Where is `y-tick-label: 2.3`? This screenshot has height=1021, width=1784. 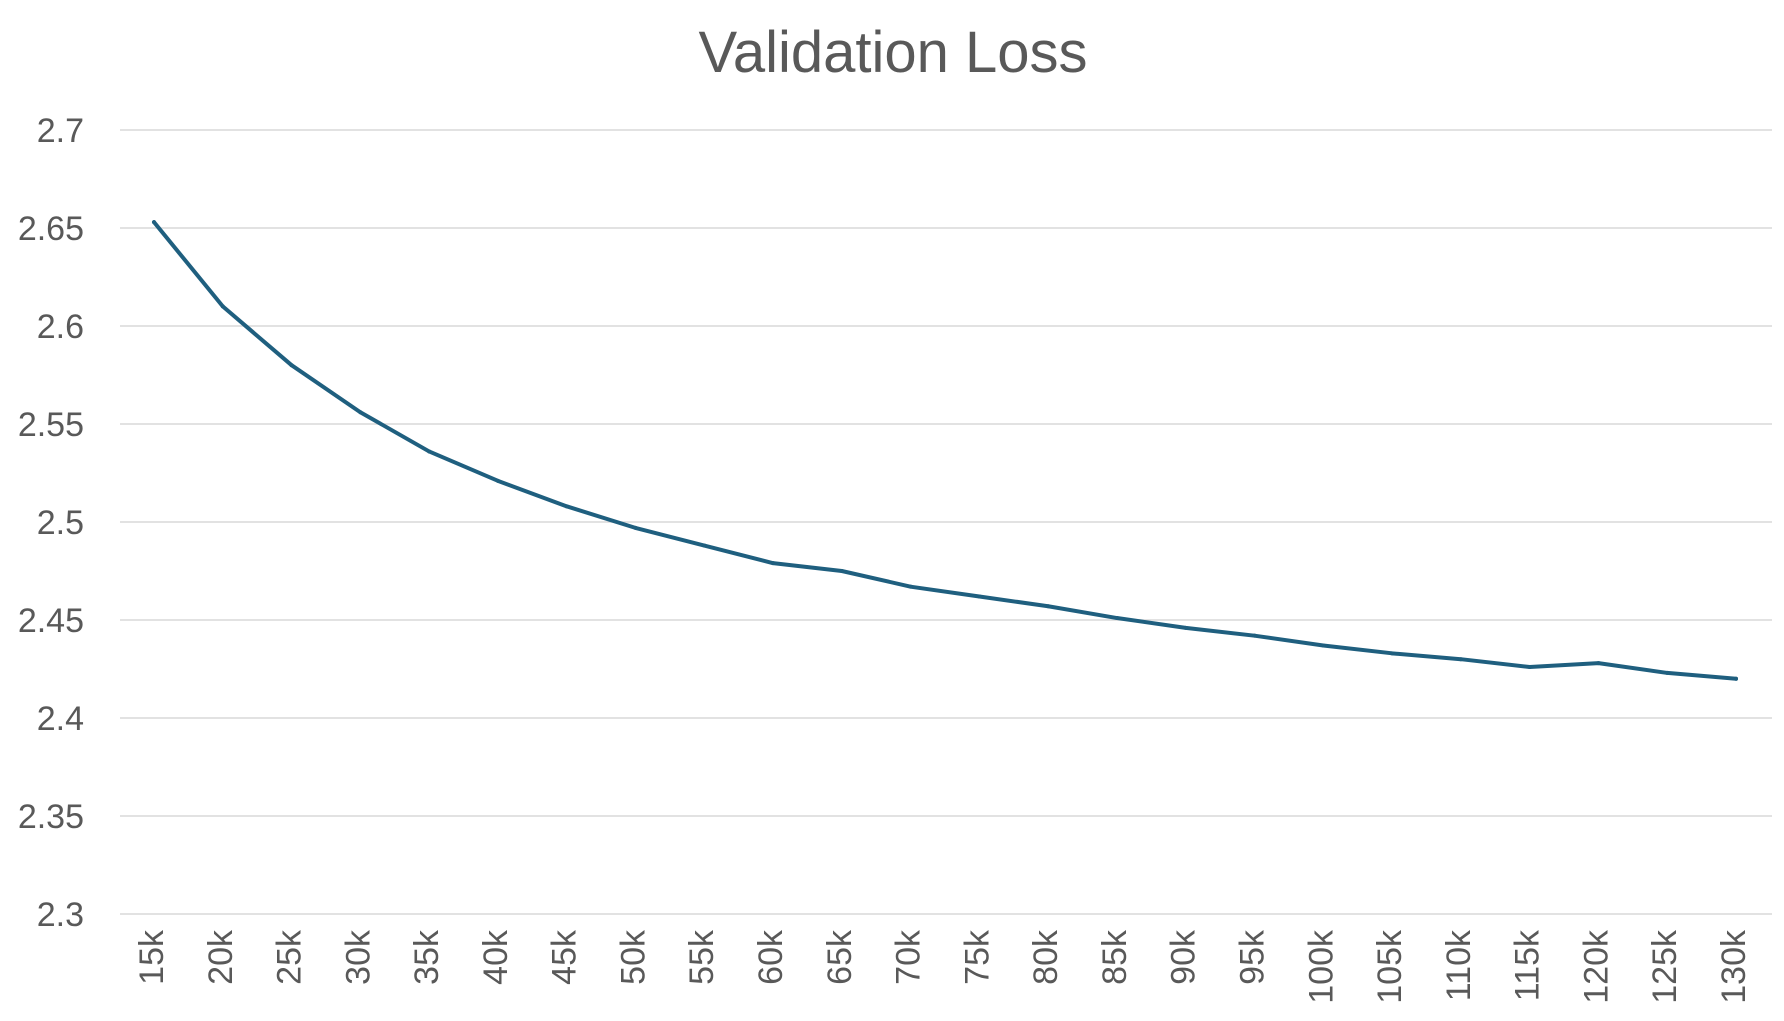 y-tick-label: 2.3 is located at coordinates (60, 915).